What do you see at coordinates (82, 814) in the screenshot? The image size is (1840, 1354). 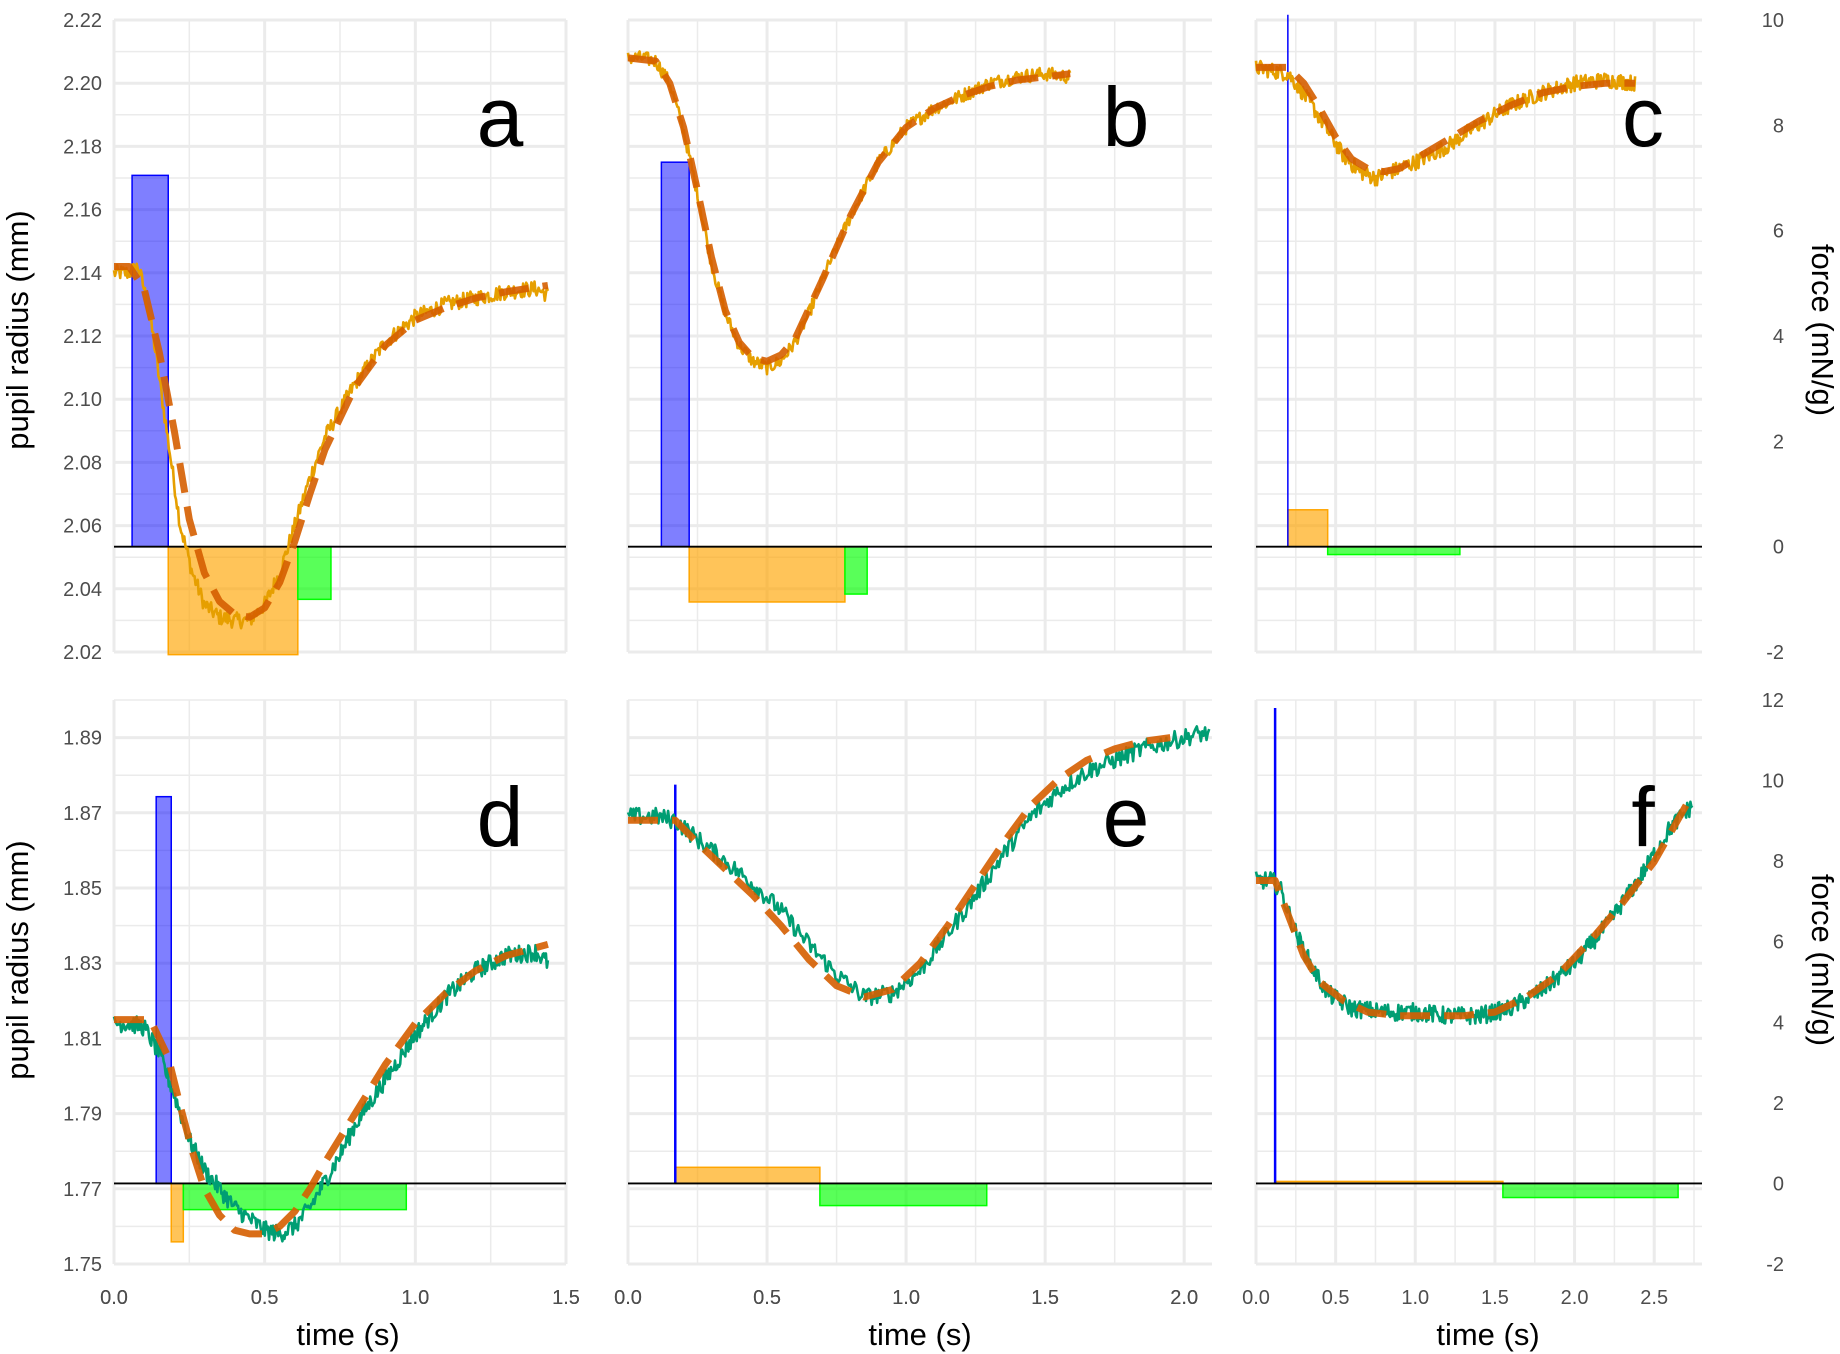 I see `y-tick-label: 1.87` at bounding box center [82, 814].